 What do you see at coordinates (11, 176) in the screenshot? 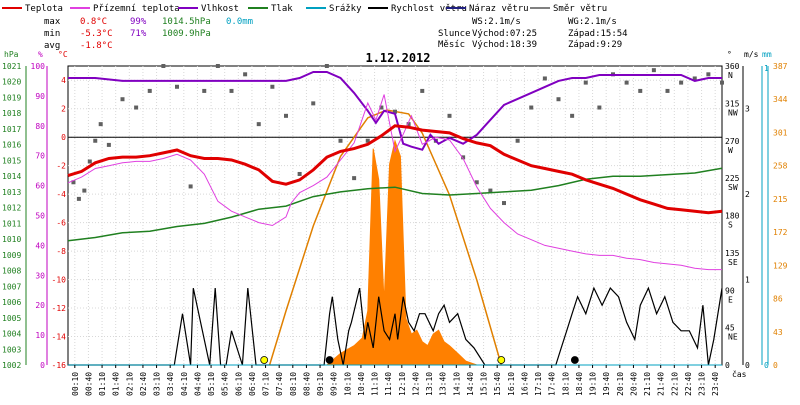
I see `pressure-tick: 1014` at bounding box center [11, 176].